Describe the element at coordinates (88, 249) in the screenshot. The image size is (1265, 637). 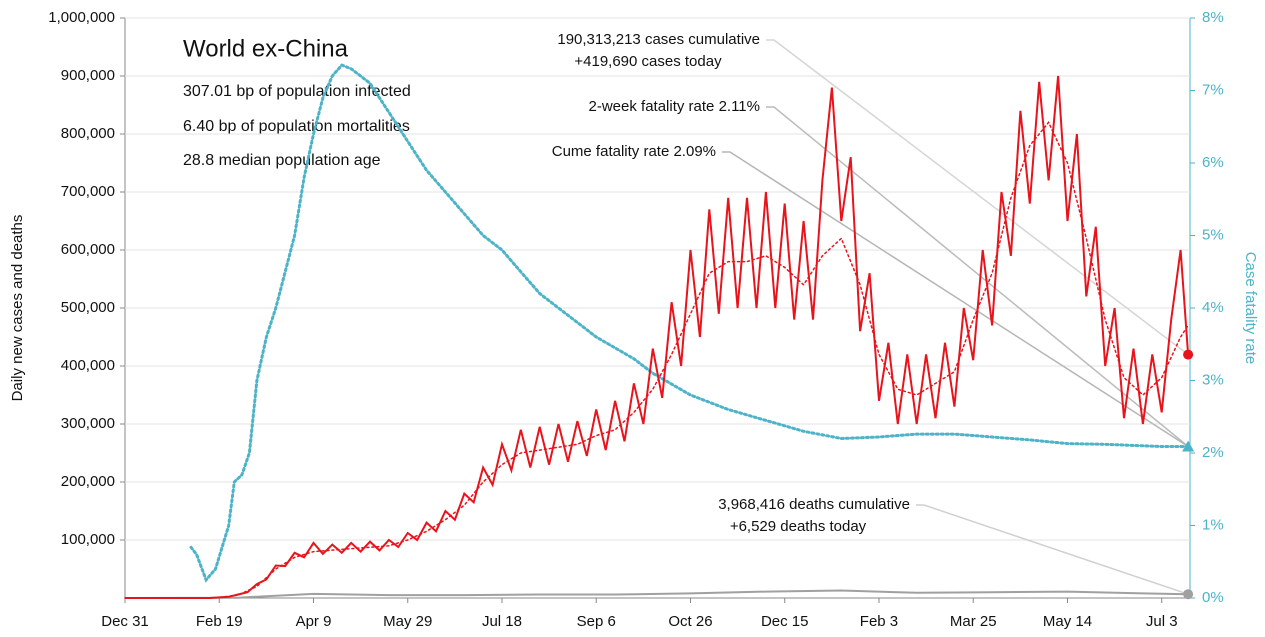
I see `y-tick-label: 600,000` at that location.